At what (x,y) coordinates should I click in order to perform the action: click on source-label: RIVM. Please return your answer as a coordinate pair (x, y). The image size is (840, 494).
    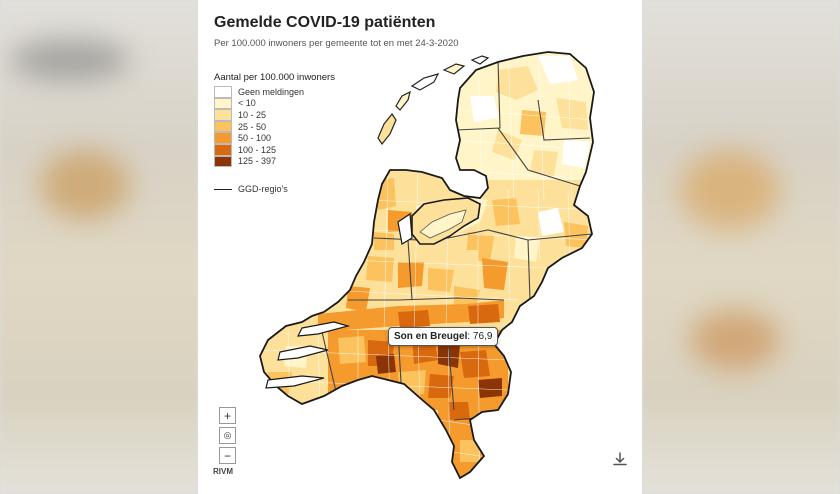
    Looking at the image, I should click on (223, 471).